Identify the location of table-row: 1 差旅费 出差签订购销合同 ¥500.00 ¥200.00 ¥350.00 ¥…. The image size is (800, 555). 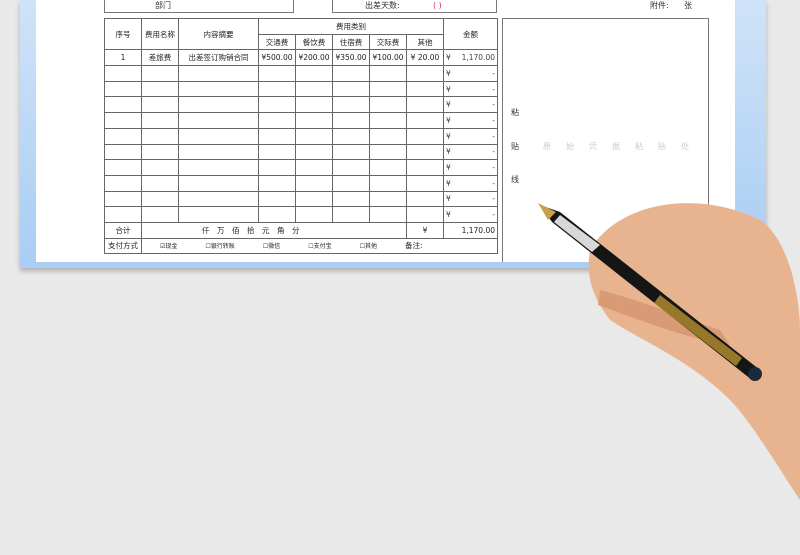
(301, 58).